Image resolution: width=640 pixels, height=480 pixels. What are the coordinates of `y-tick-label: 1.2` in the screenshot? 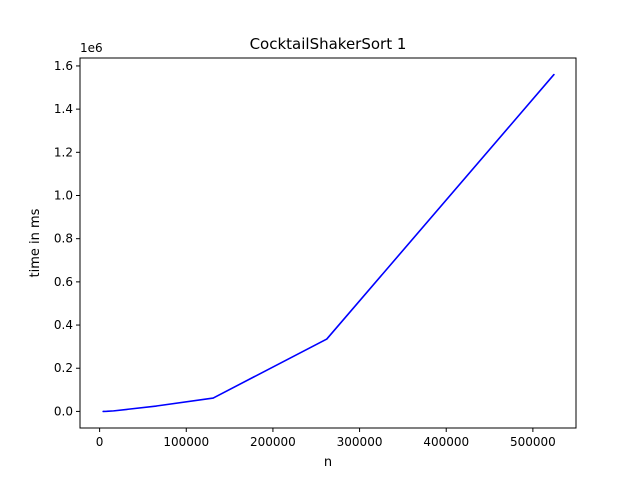 It's located at (63, 152).